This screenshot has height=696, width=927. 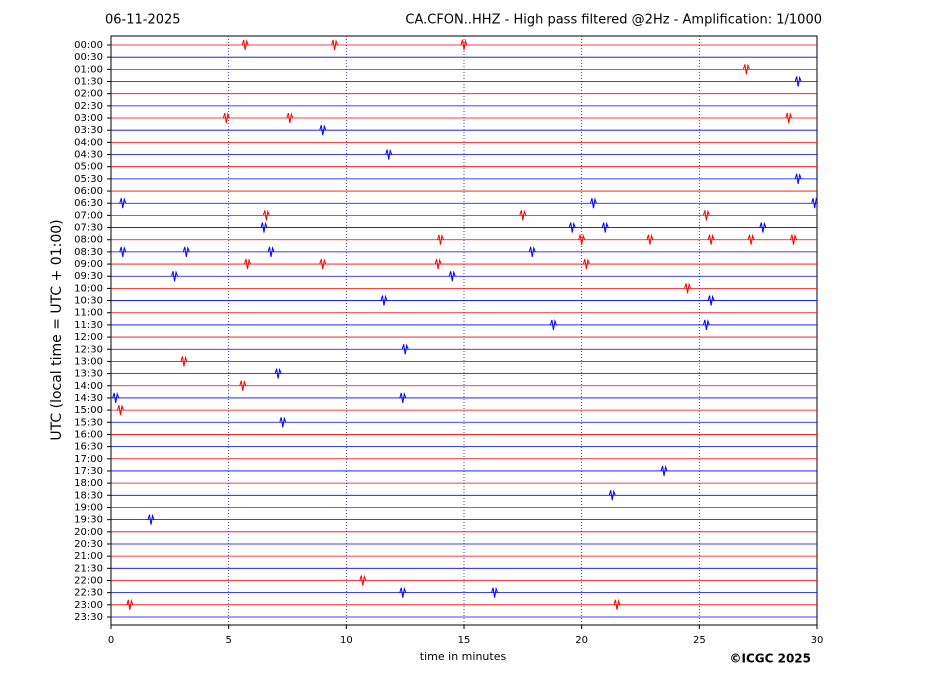 What do you see at coordinates (88, 228) in the screenshot?
I see `y-tick-label: 07:30` at bounding box center [88, 228].